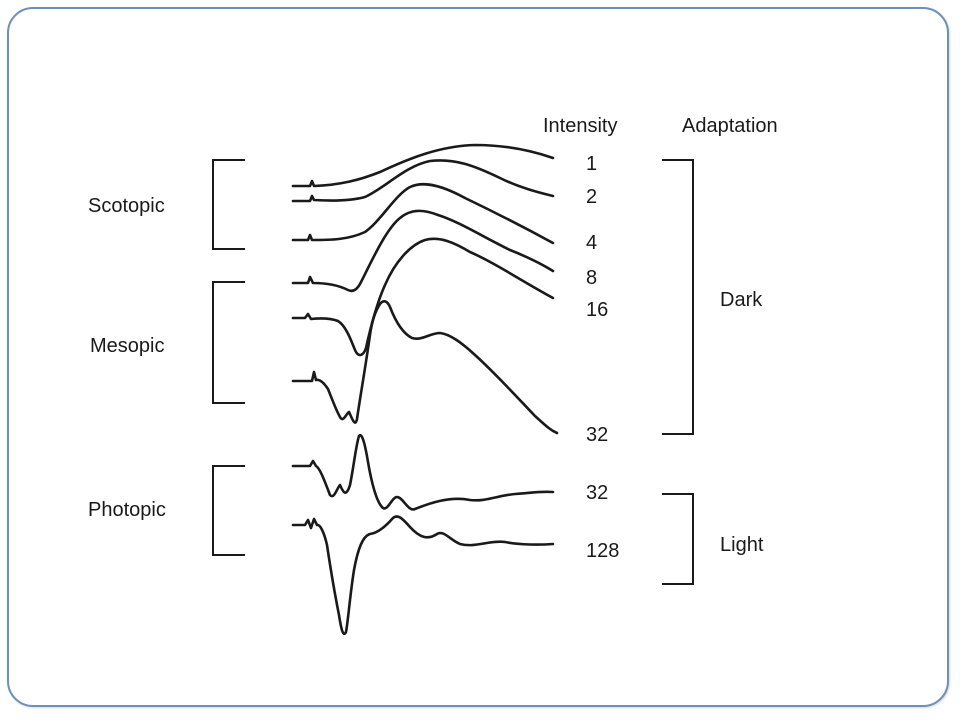 This screenshot has width=960, height=720. Describe the element at coordinates (602, 551) in the screenshot. I see `intensity-label: 128` at that location.